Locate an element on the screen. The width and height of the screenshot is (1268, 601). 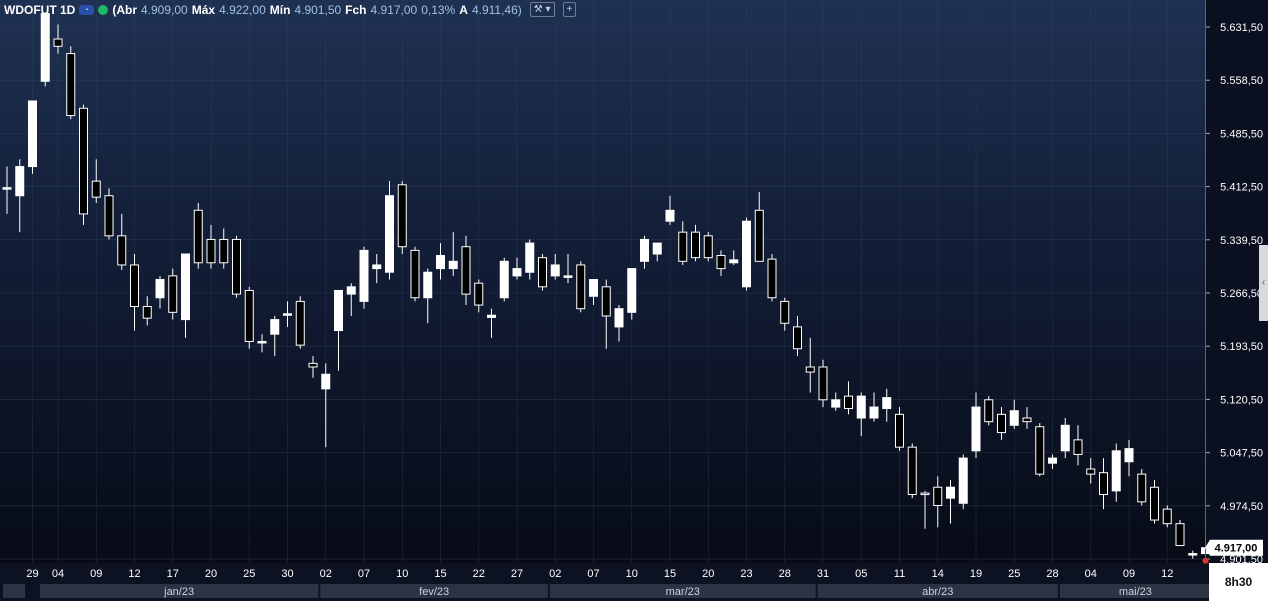
time-tick-label: 12 is located at coordinates (1167, 574).